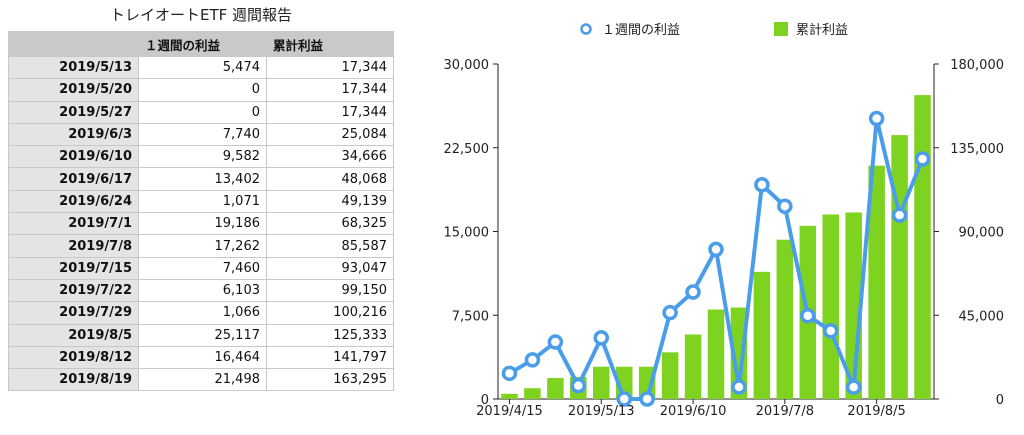 This screenshot has height=435, width=1024. I want to click on y-right-tick-label: 135,000, so click(977, 149).